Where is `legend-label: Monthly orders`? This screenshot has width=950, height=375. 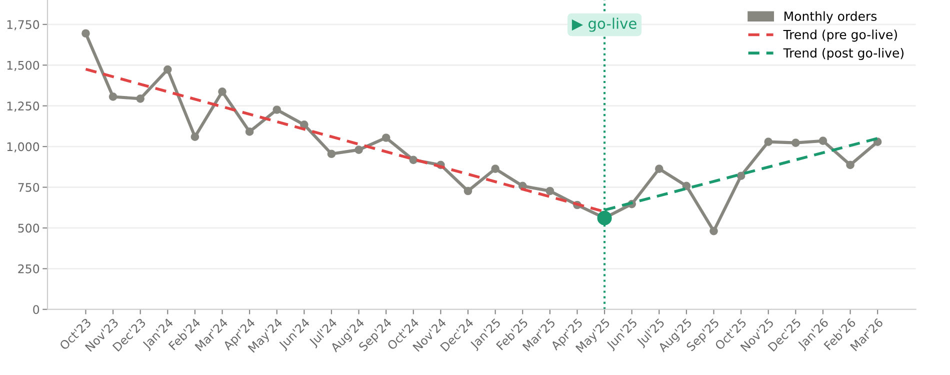 legend-label: Monthly orders is located at coordinates (830, 17).